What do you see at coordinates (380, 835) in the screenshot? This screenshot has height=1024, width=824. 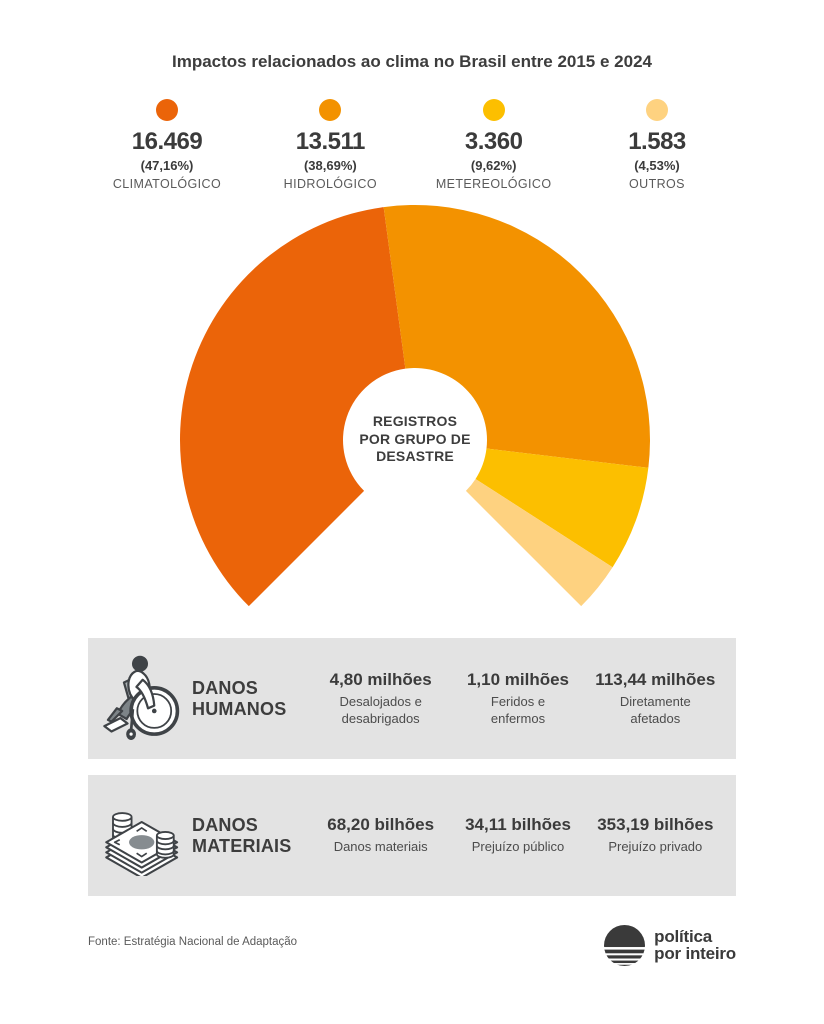 I see `stat-danos-materiais: 68,20 bilhões Danos materiais` at bounding box center [380, 835].